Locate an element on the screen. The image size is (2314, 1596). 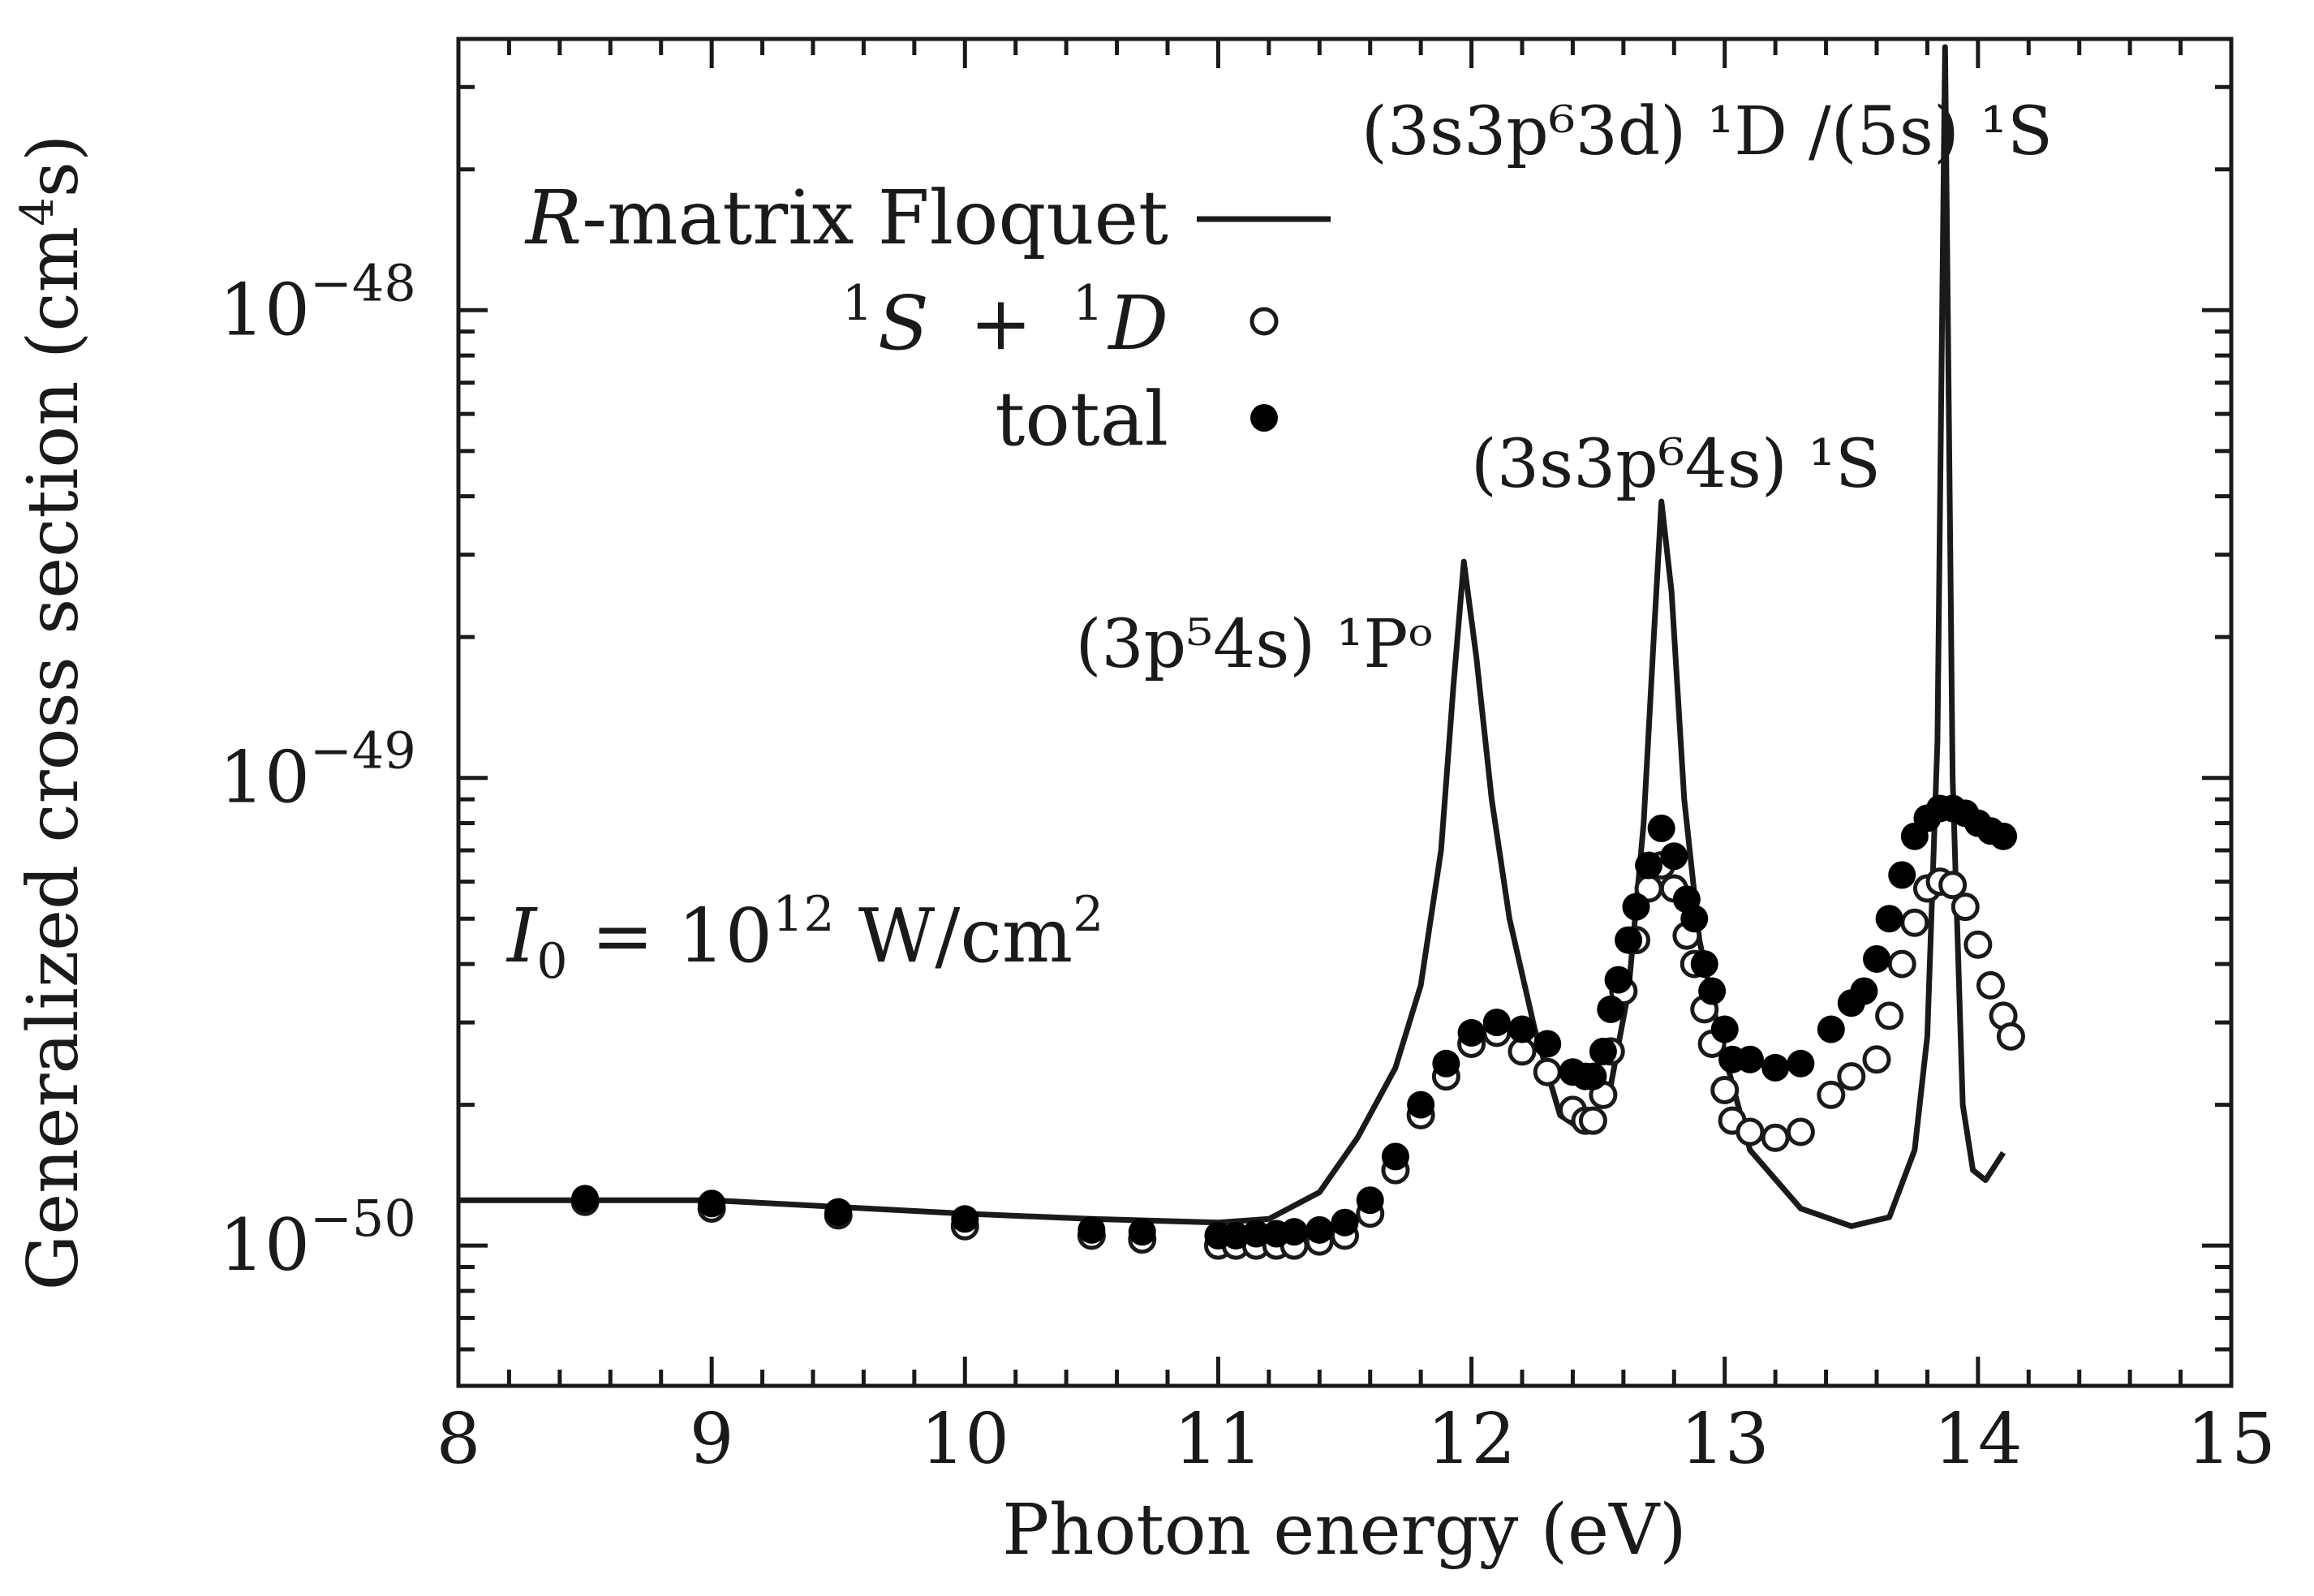
intensity-label: I0 = 1012 W/cm2 is located at coordinates (804, 938).